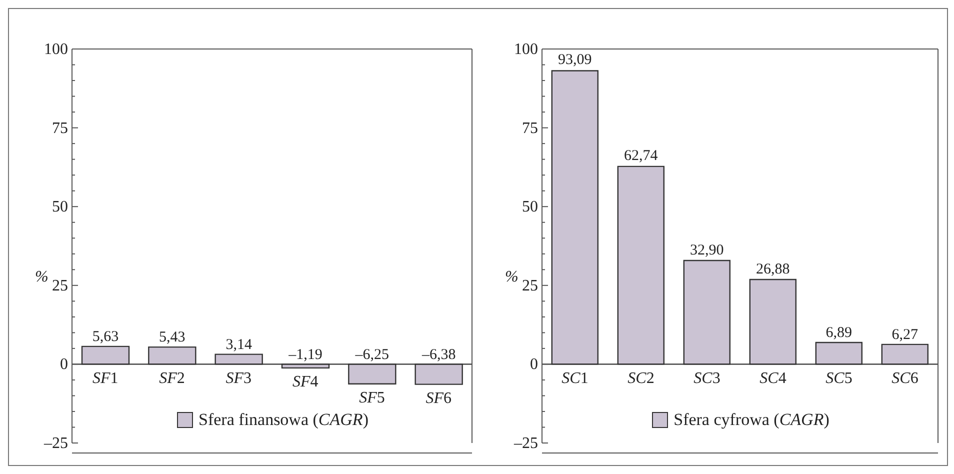  What do you see at coordinates (438, 354) in the screenshot?
I see `data-label: –6,38` at bounding box center [438, 354].